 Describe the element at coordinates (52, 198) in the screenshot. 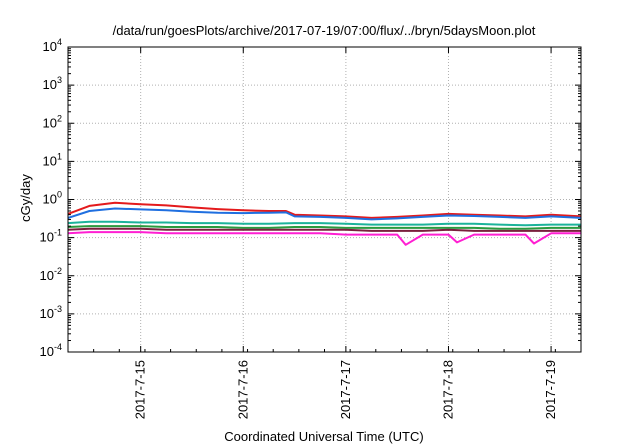

I see `y-tick-label: 10⁰` at that location.